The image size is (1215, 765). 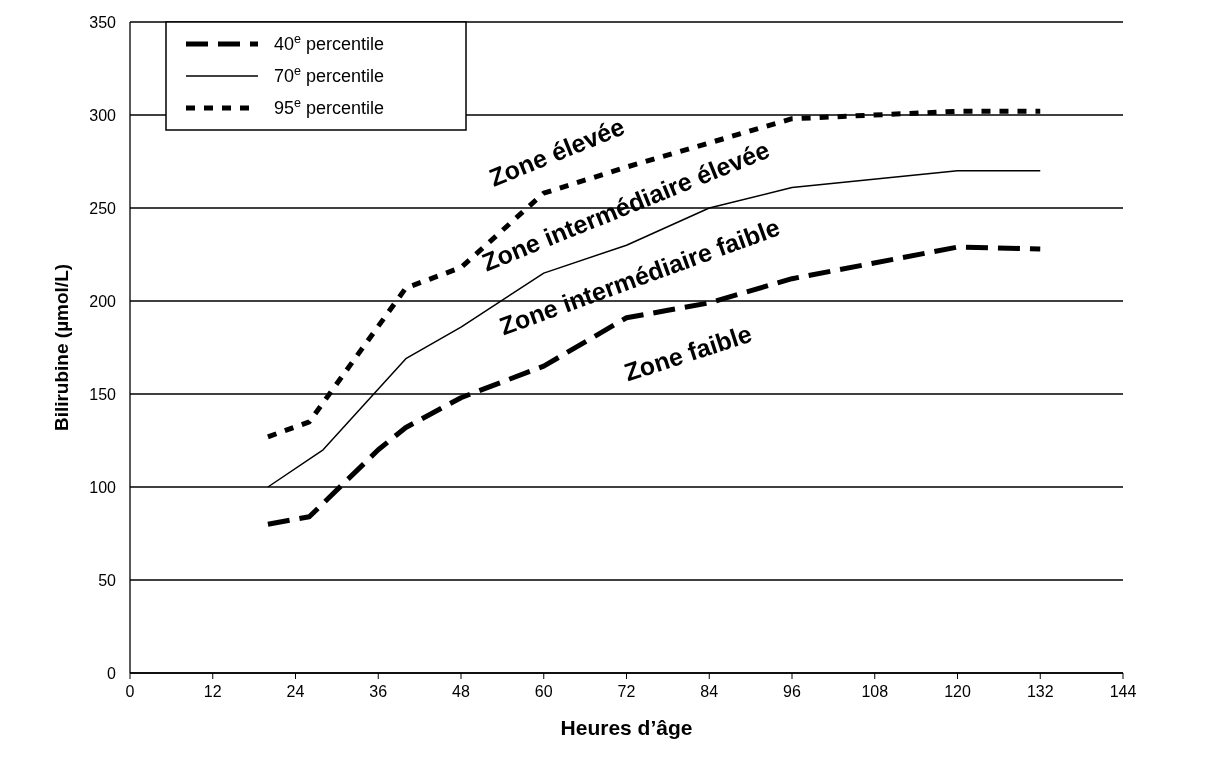 What do you see at coordinates (1040, 691) in the screenshot?
I see `x-tick-label: 132` at bounding box center [1040, 691].